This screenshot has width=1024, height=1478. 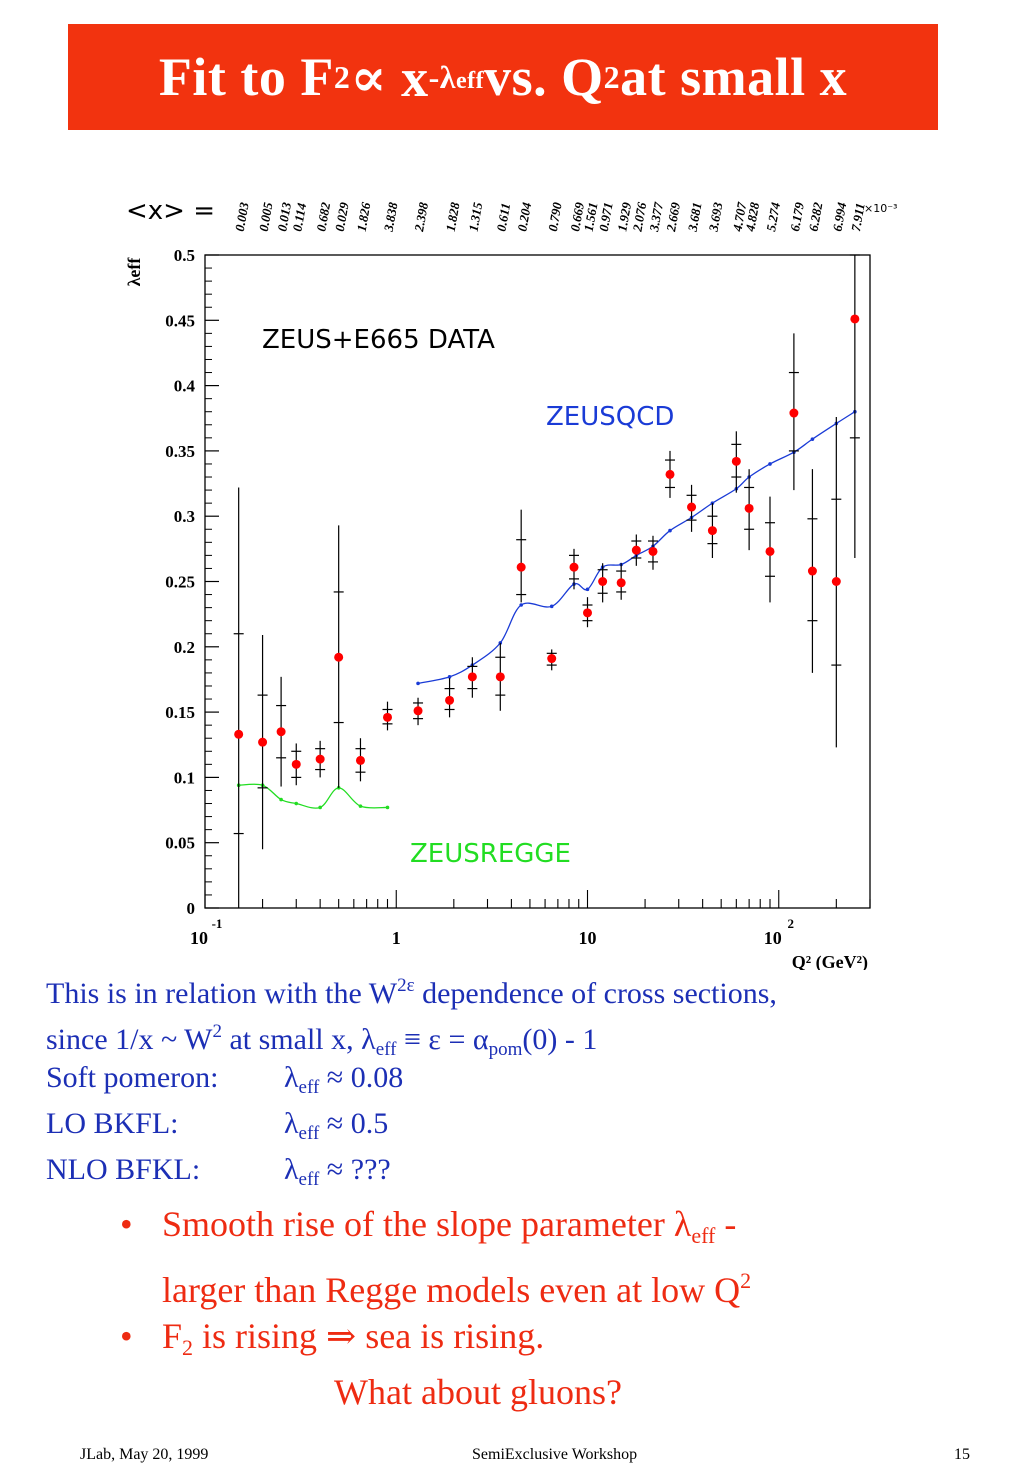 What do you see at coordinates (191, 908) in the screenshot?
I see `y-tick-label: 0` at bounding box center [191, 908].